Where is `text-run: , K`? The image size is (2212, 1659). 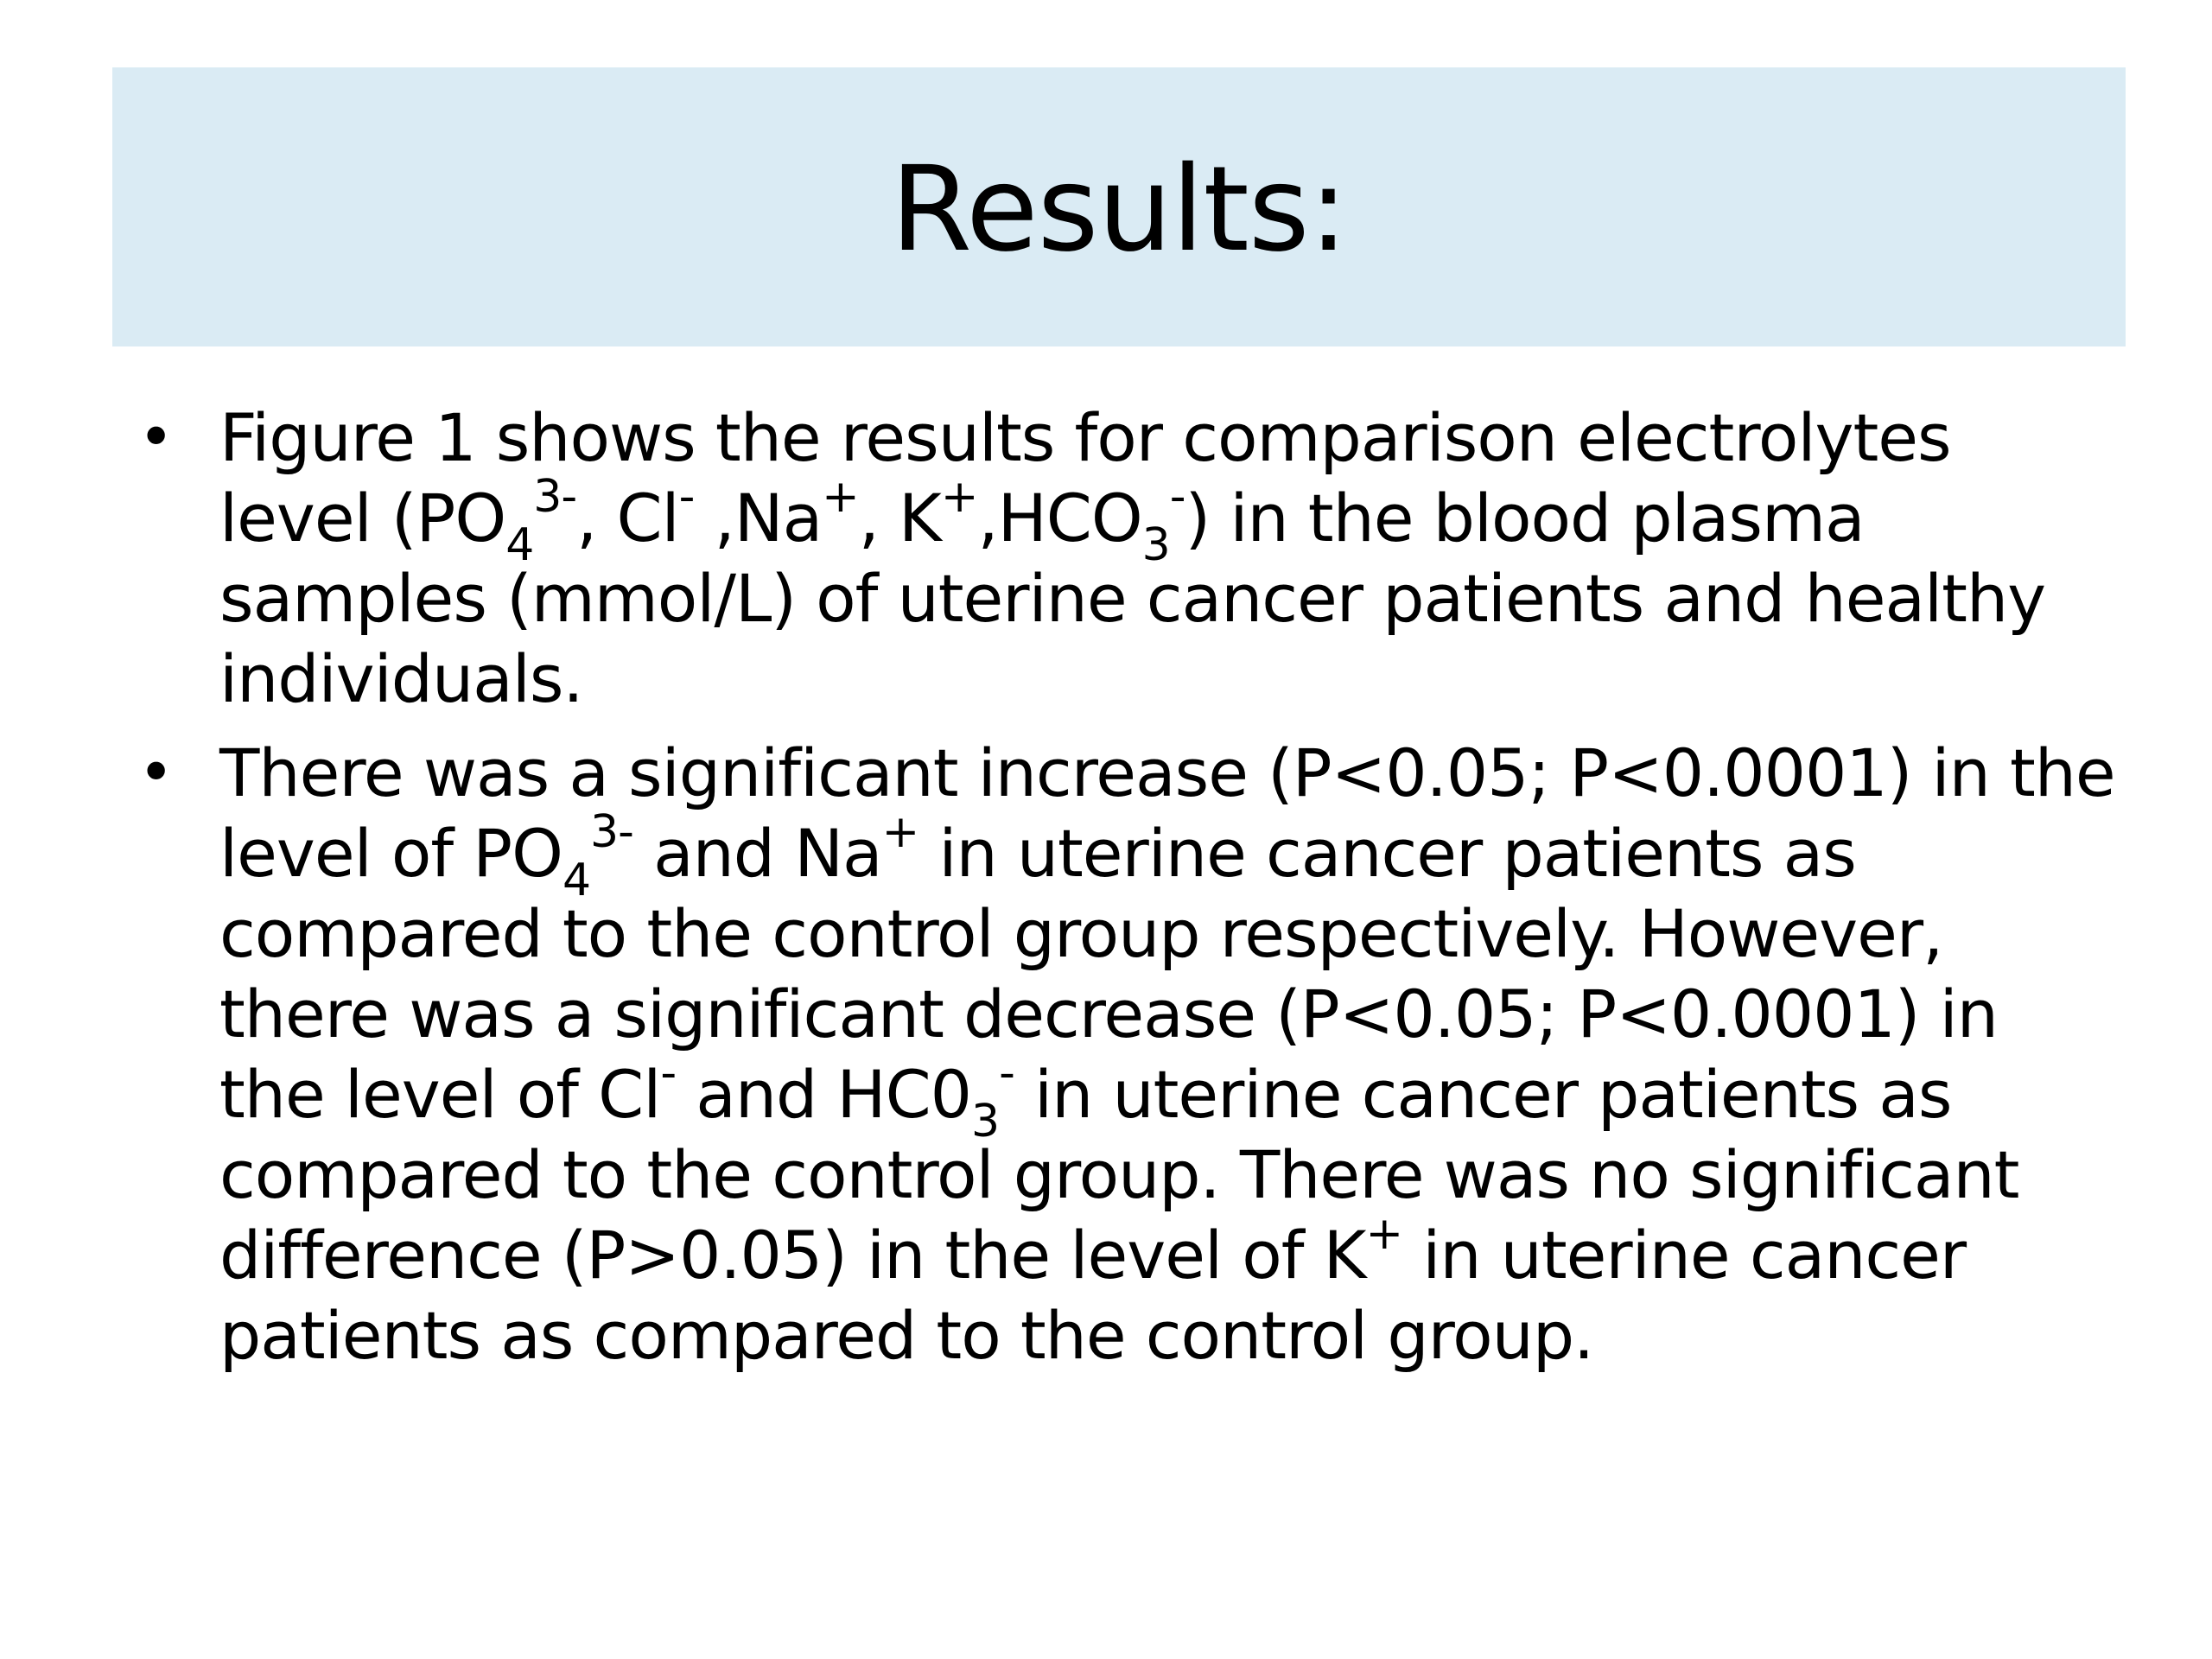
text-run: , K is located at coordinates (900, 518).